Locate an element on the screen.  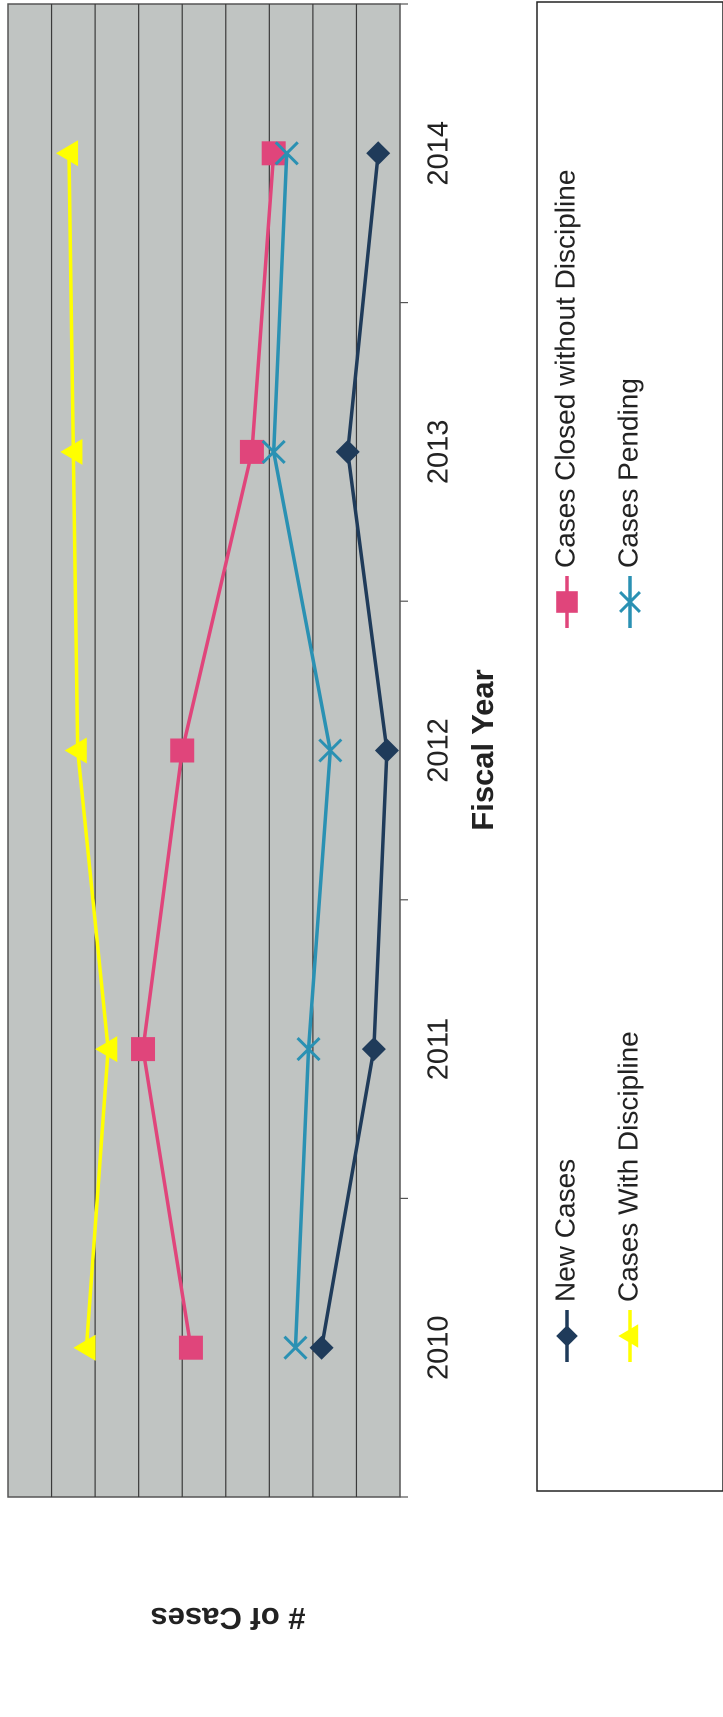
legend-label: New Cases is located at coordinates (564, 1230).